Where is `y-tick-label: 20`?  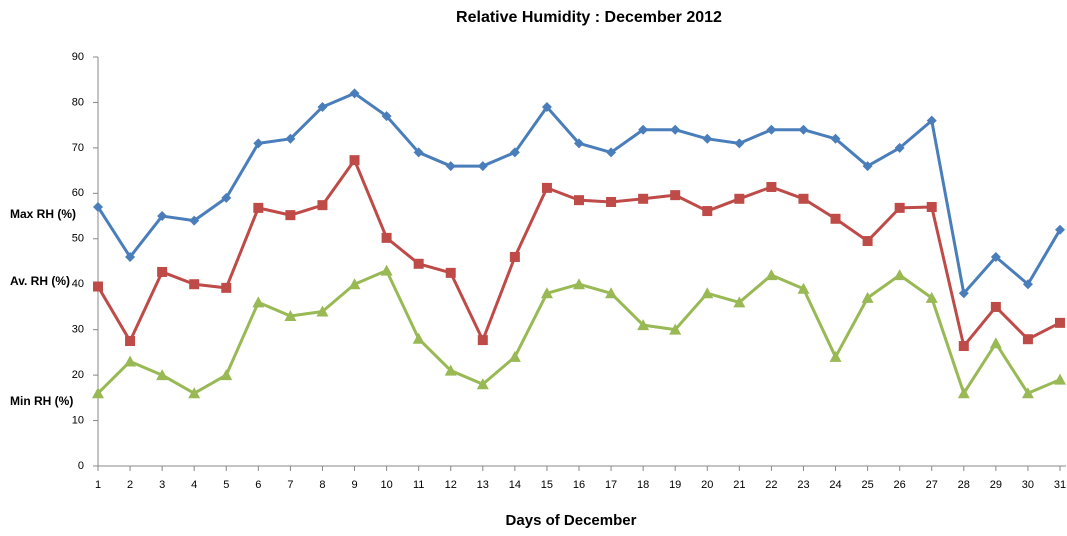 y-tick-label: 20 is located at coordinates (78, 375).